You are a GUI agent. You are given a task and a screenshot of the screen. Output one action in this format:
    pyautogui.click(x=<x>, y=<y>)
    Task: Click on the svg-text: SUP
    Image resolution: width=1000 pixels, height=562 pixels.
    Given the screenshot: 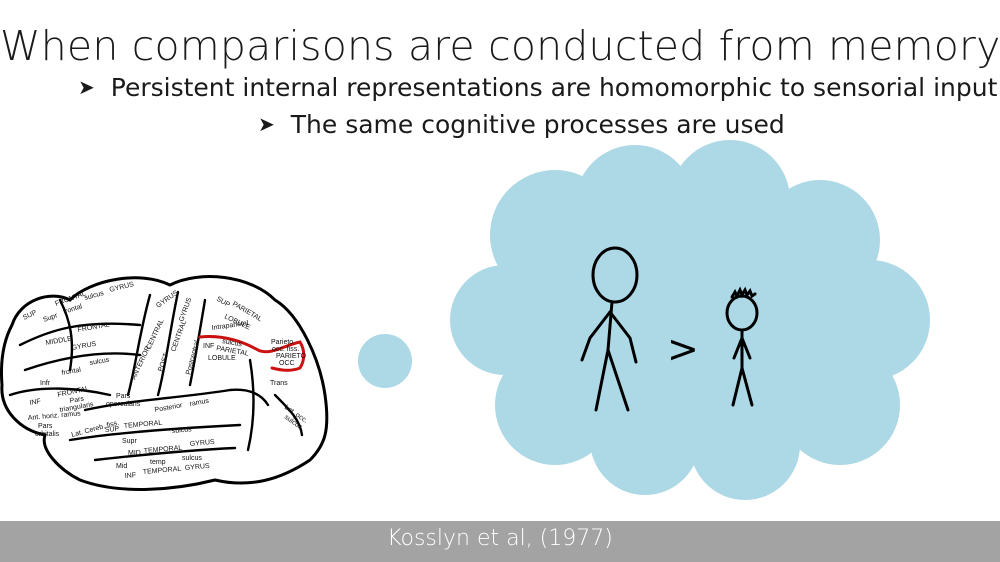 What is the action you would take?
    pyautogui.click(x=112, y=430)
    